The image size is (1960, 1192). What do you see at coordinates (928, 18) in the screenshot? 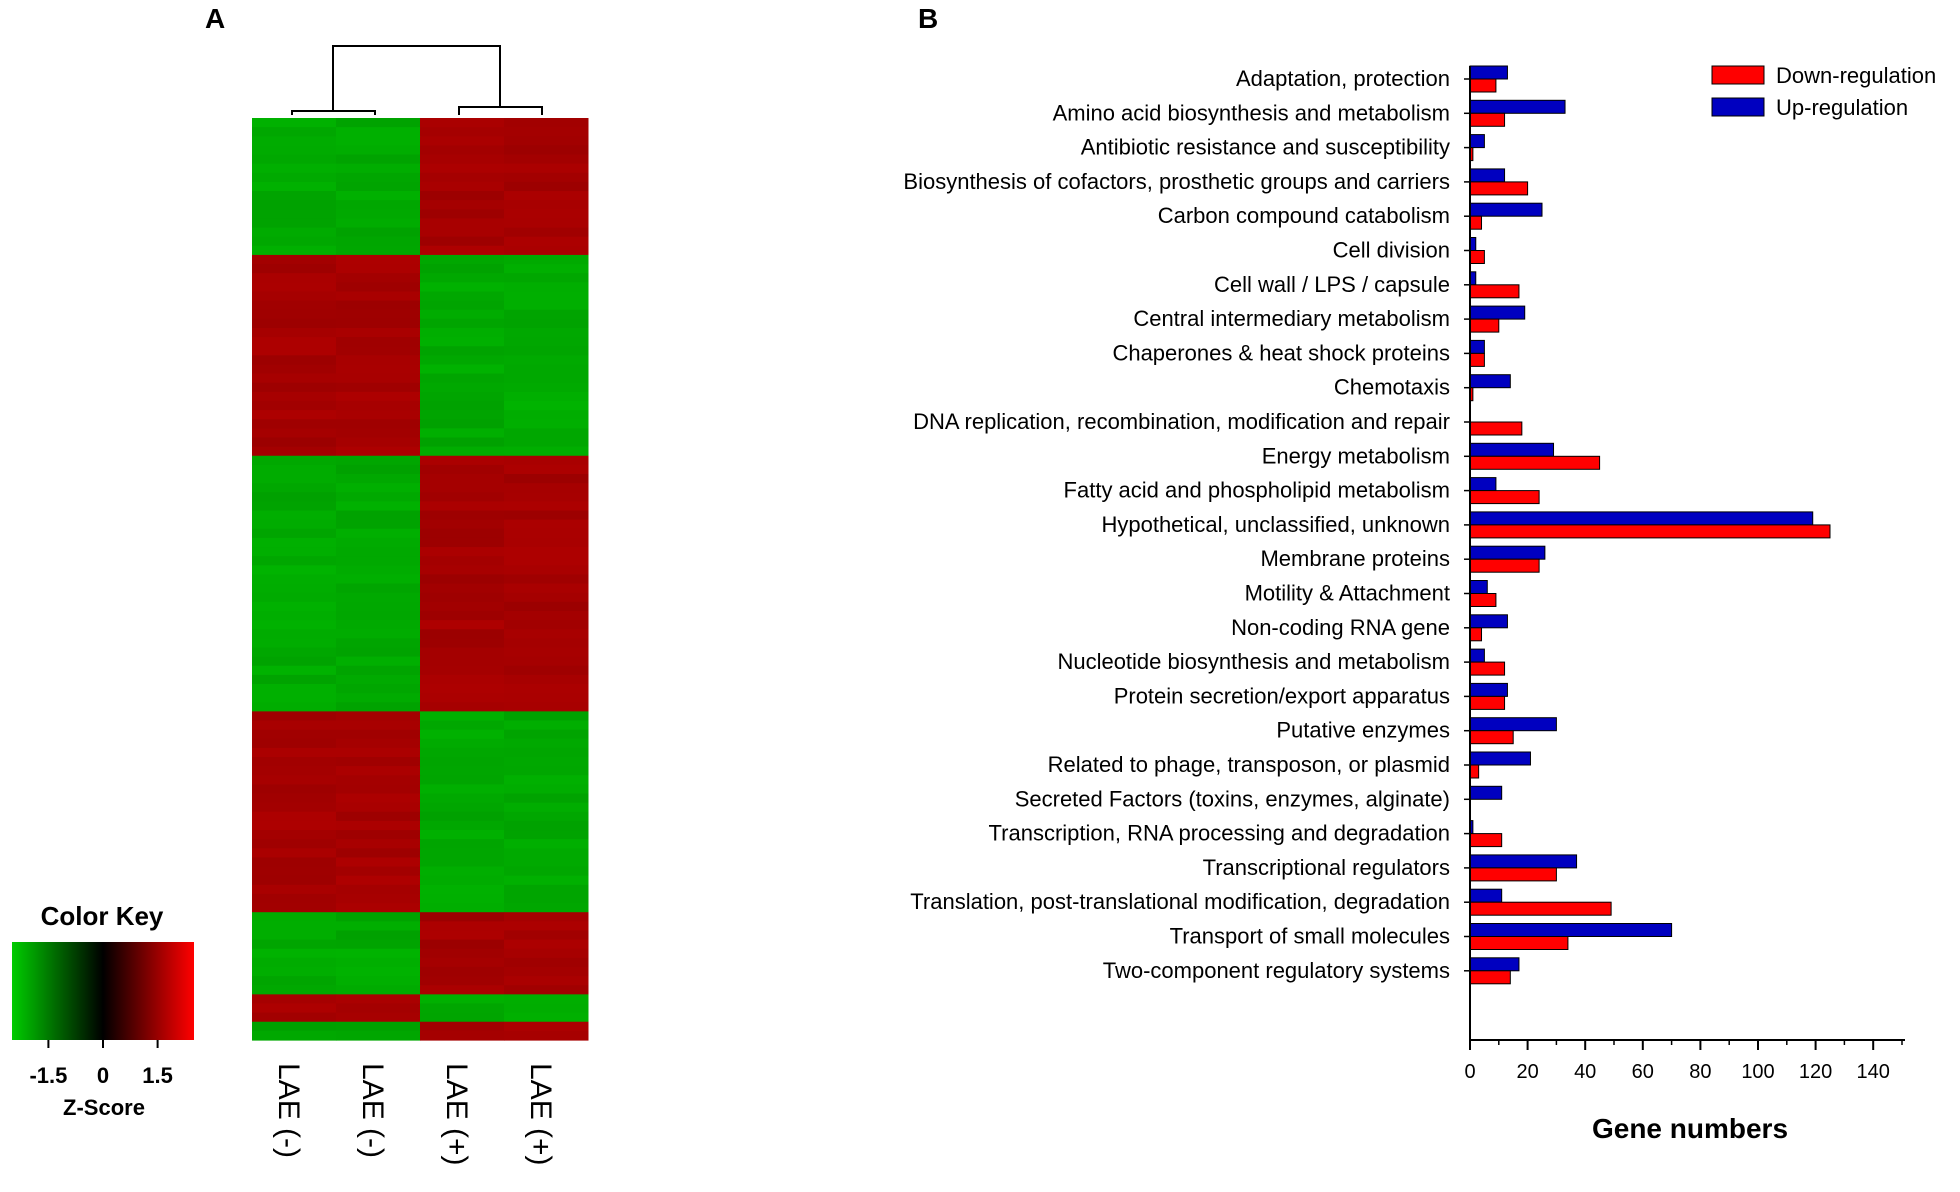
I see `panel-b-label: B` at bounding box center [928, 18].